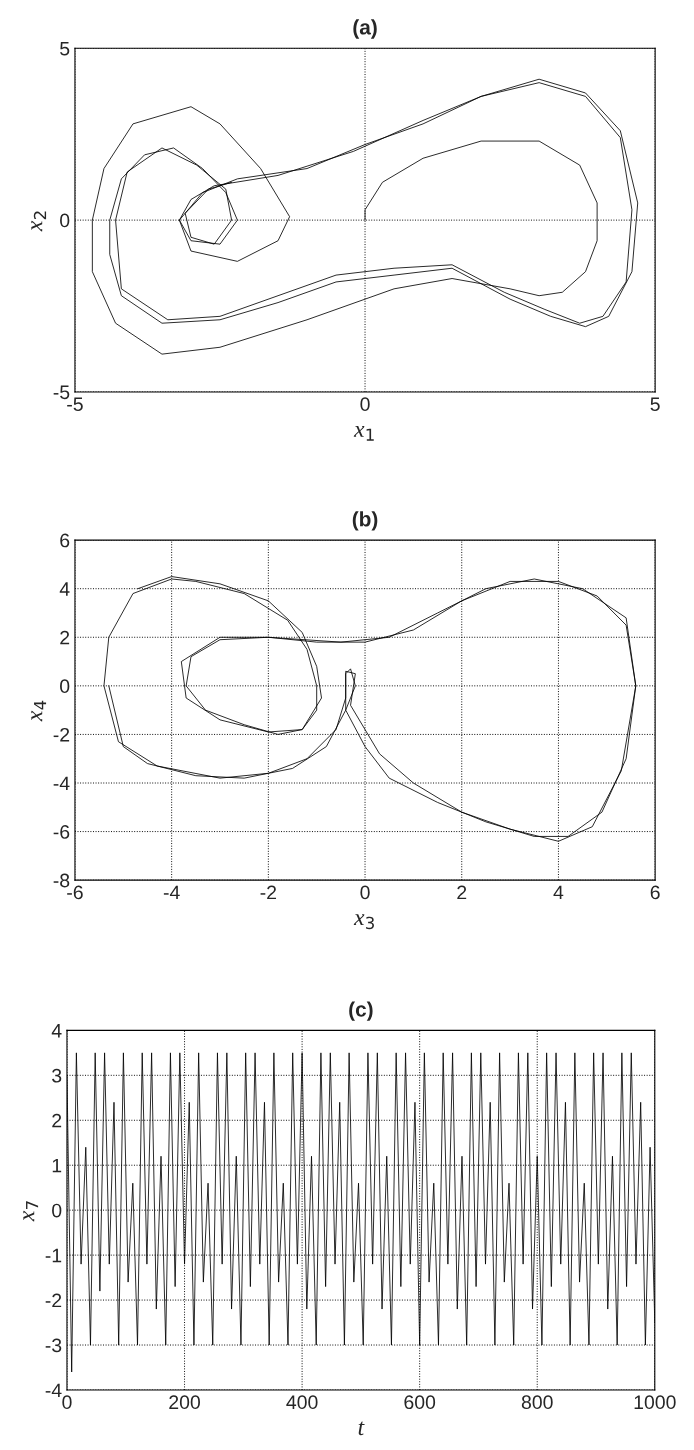  Describe the element at coordinates (53, 1345) in the screenshot. I see `y-tick-label: -3` at that location.